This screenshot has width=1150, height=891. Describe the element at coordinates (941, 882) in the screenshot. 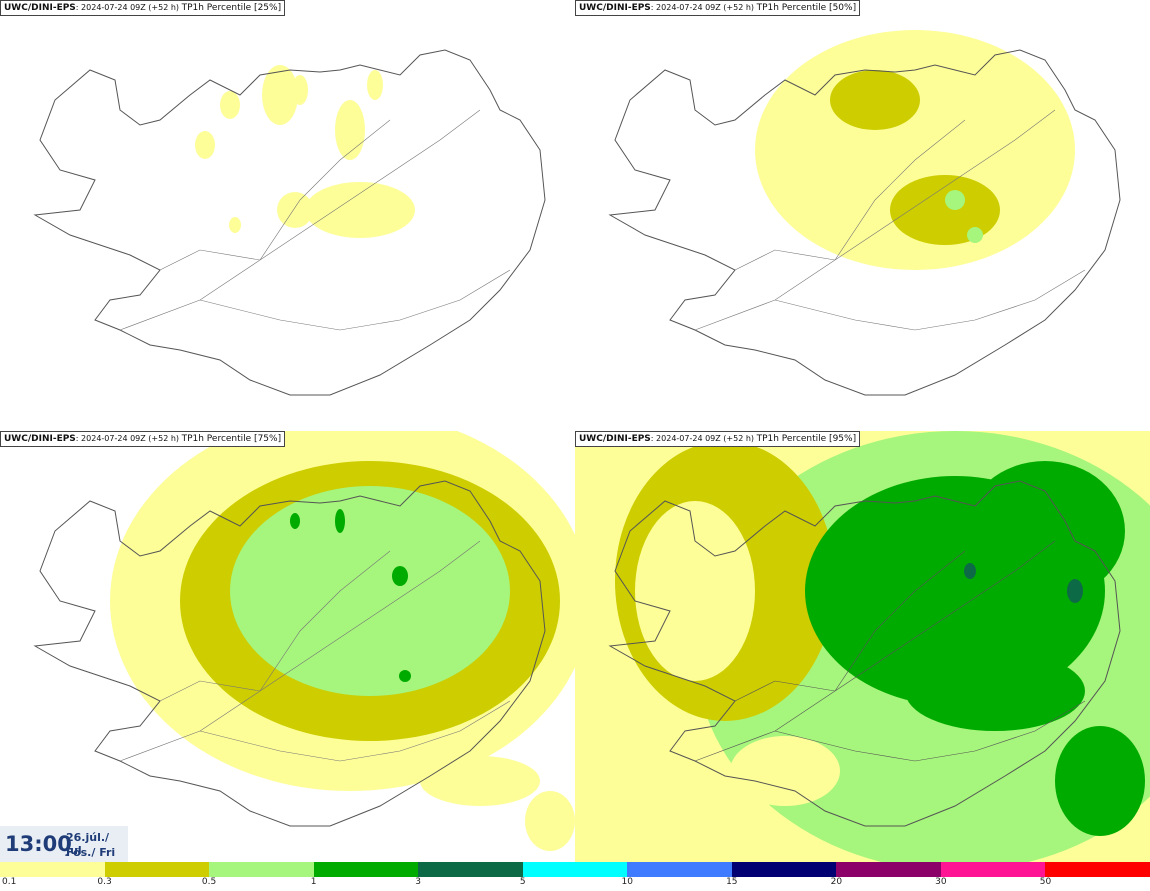

I see `colorbar-tick-label: 30` at that location.